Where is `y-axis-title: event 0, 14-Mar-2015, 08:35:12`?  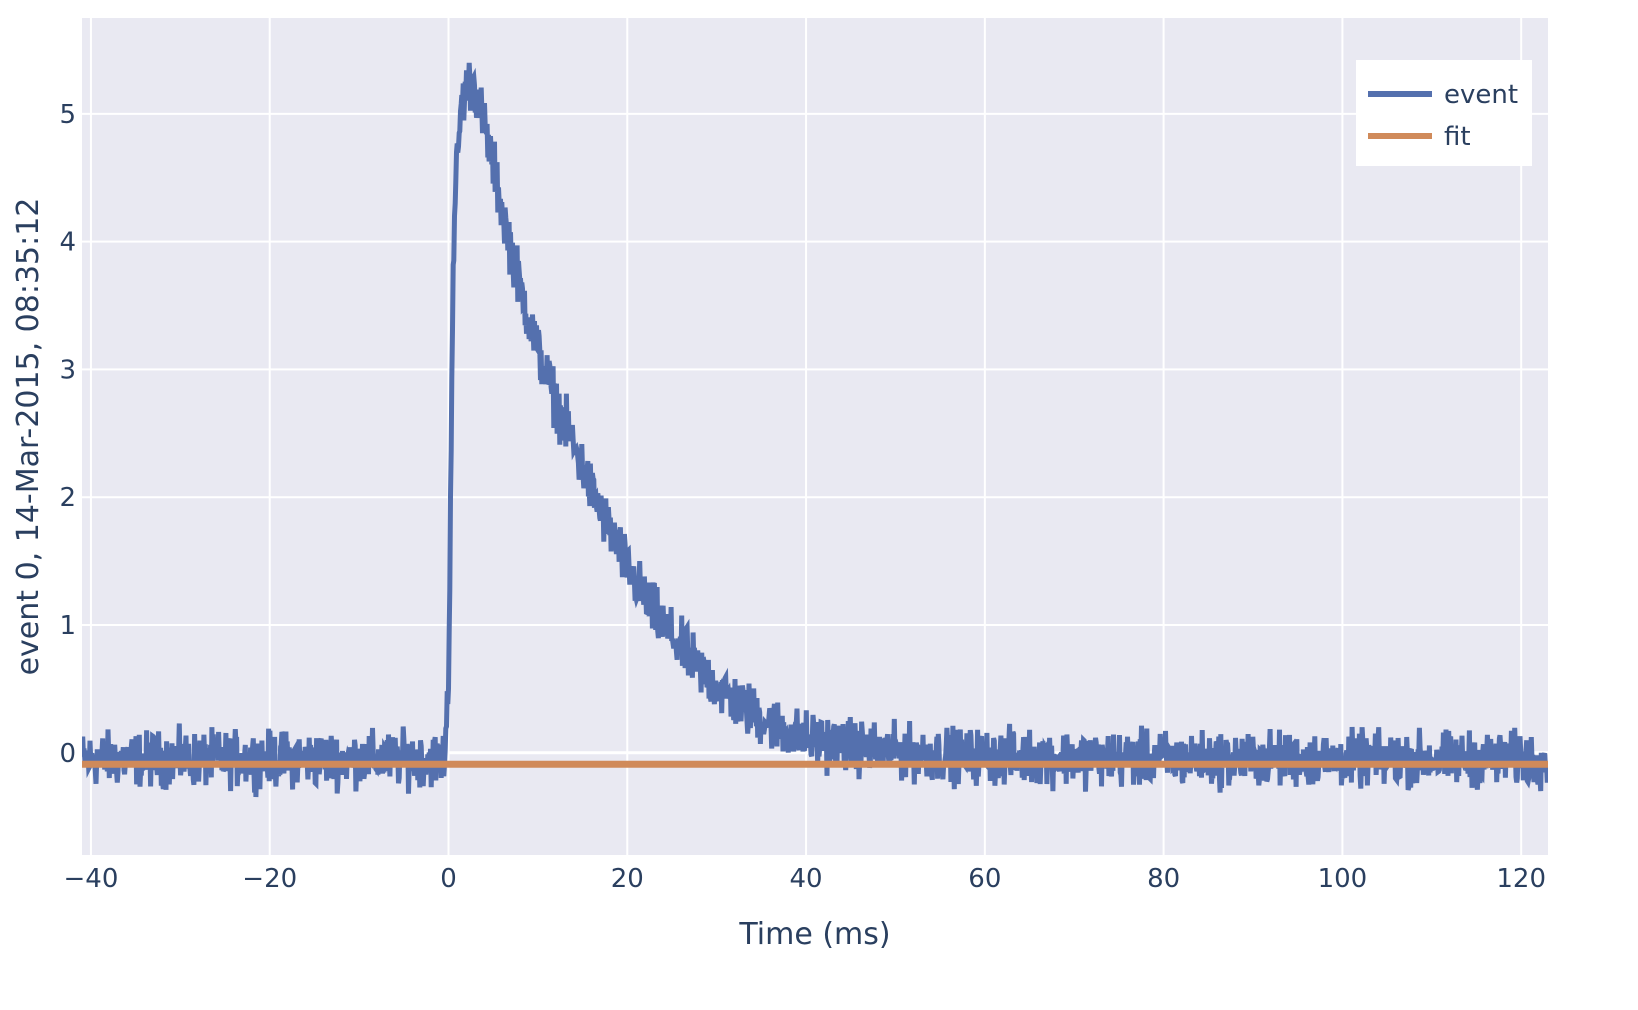
y-axis-title: event 0, 14-Mar-2015, 08:35:12 is located at coordinates (28, 437).